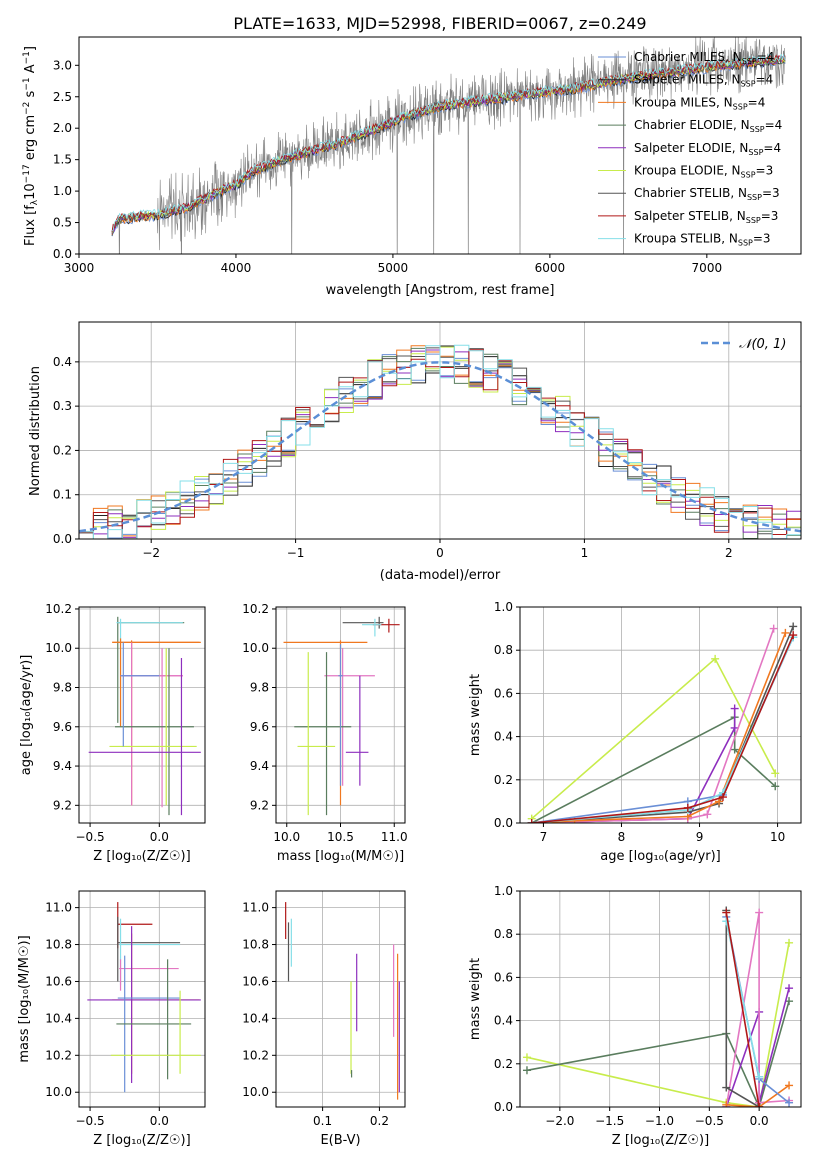 This screenshot has height=1170, width=819. What do you see at coordinates (503, 693) in the screenshot?
I see `panel-ytick-label: 0.6` at bounding box center [503, 693].